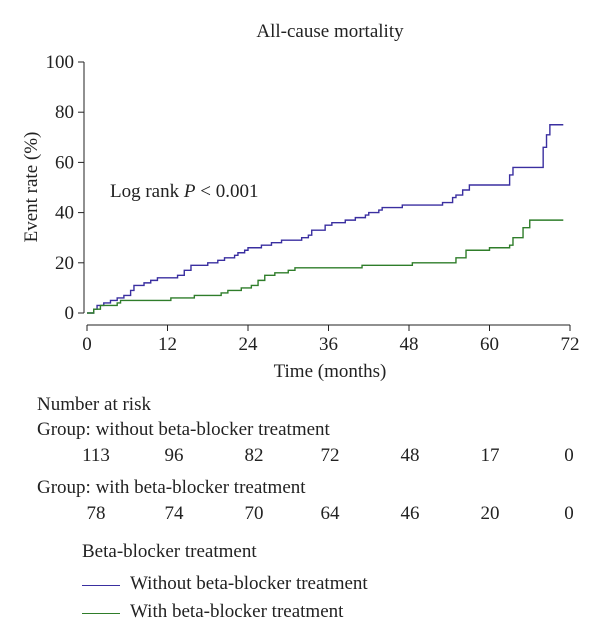  Describe the element at coordinates (87, 344) in the screenshot. I see `x-tick-label: 0` at that location.